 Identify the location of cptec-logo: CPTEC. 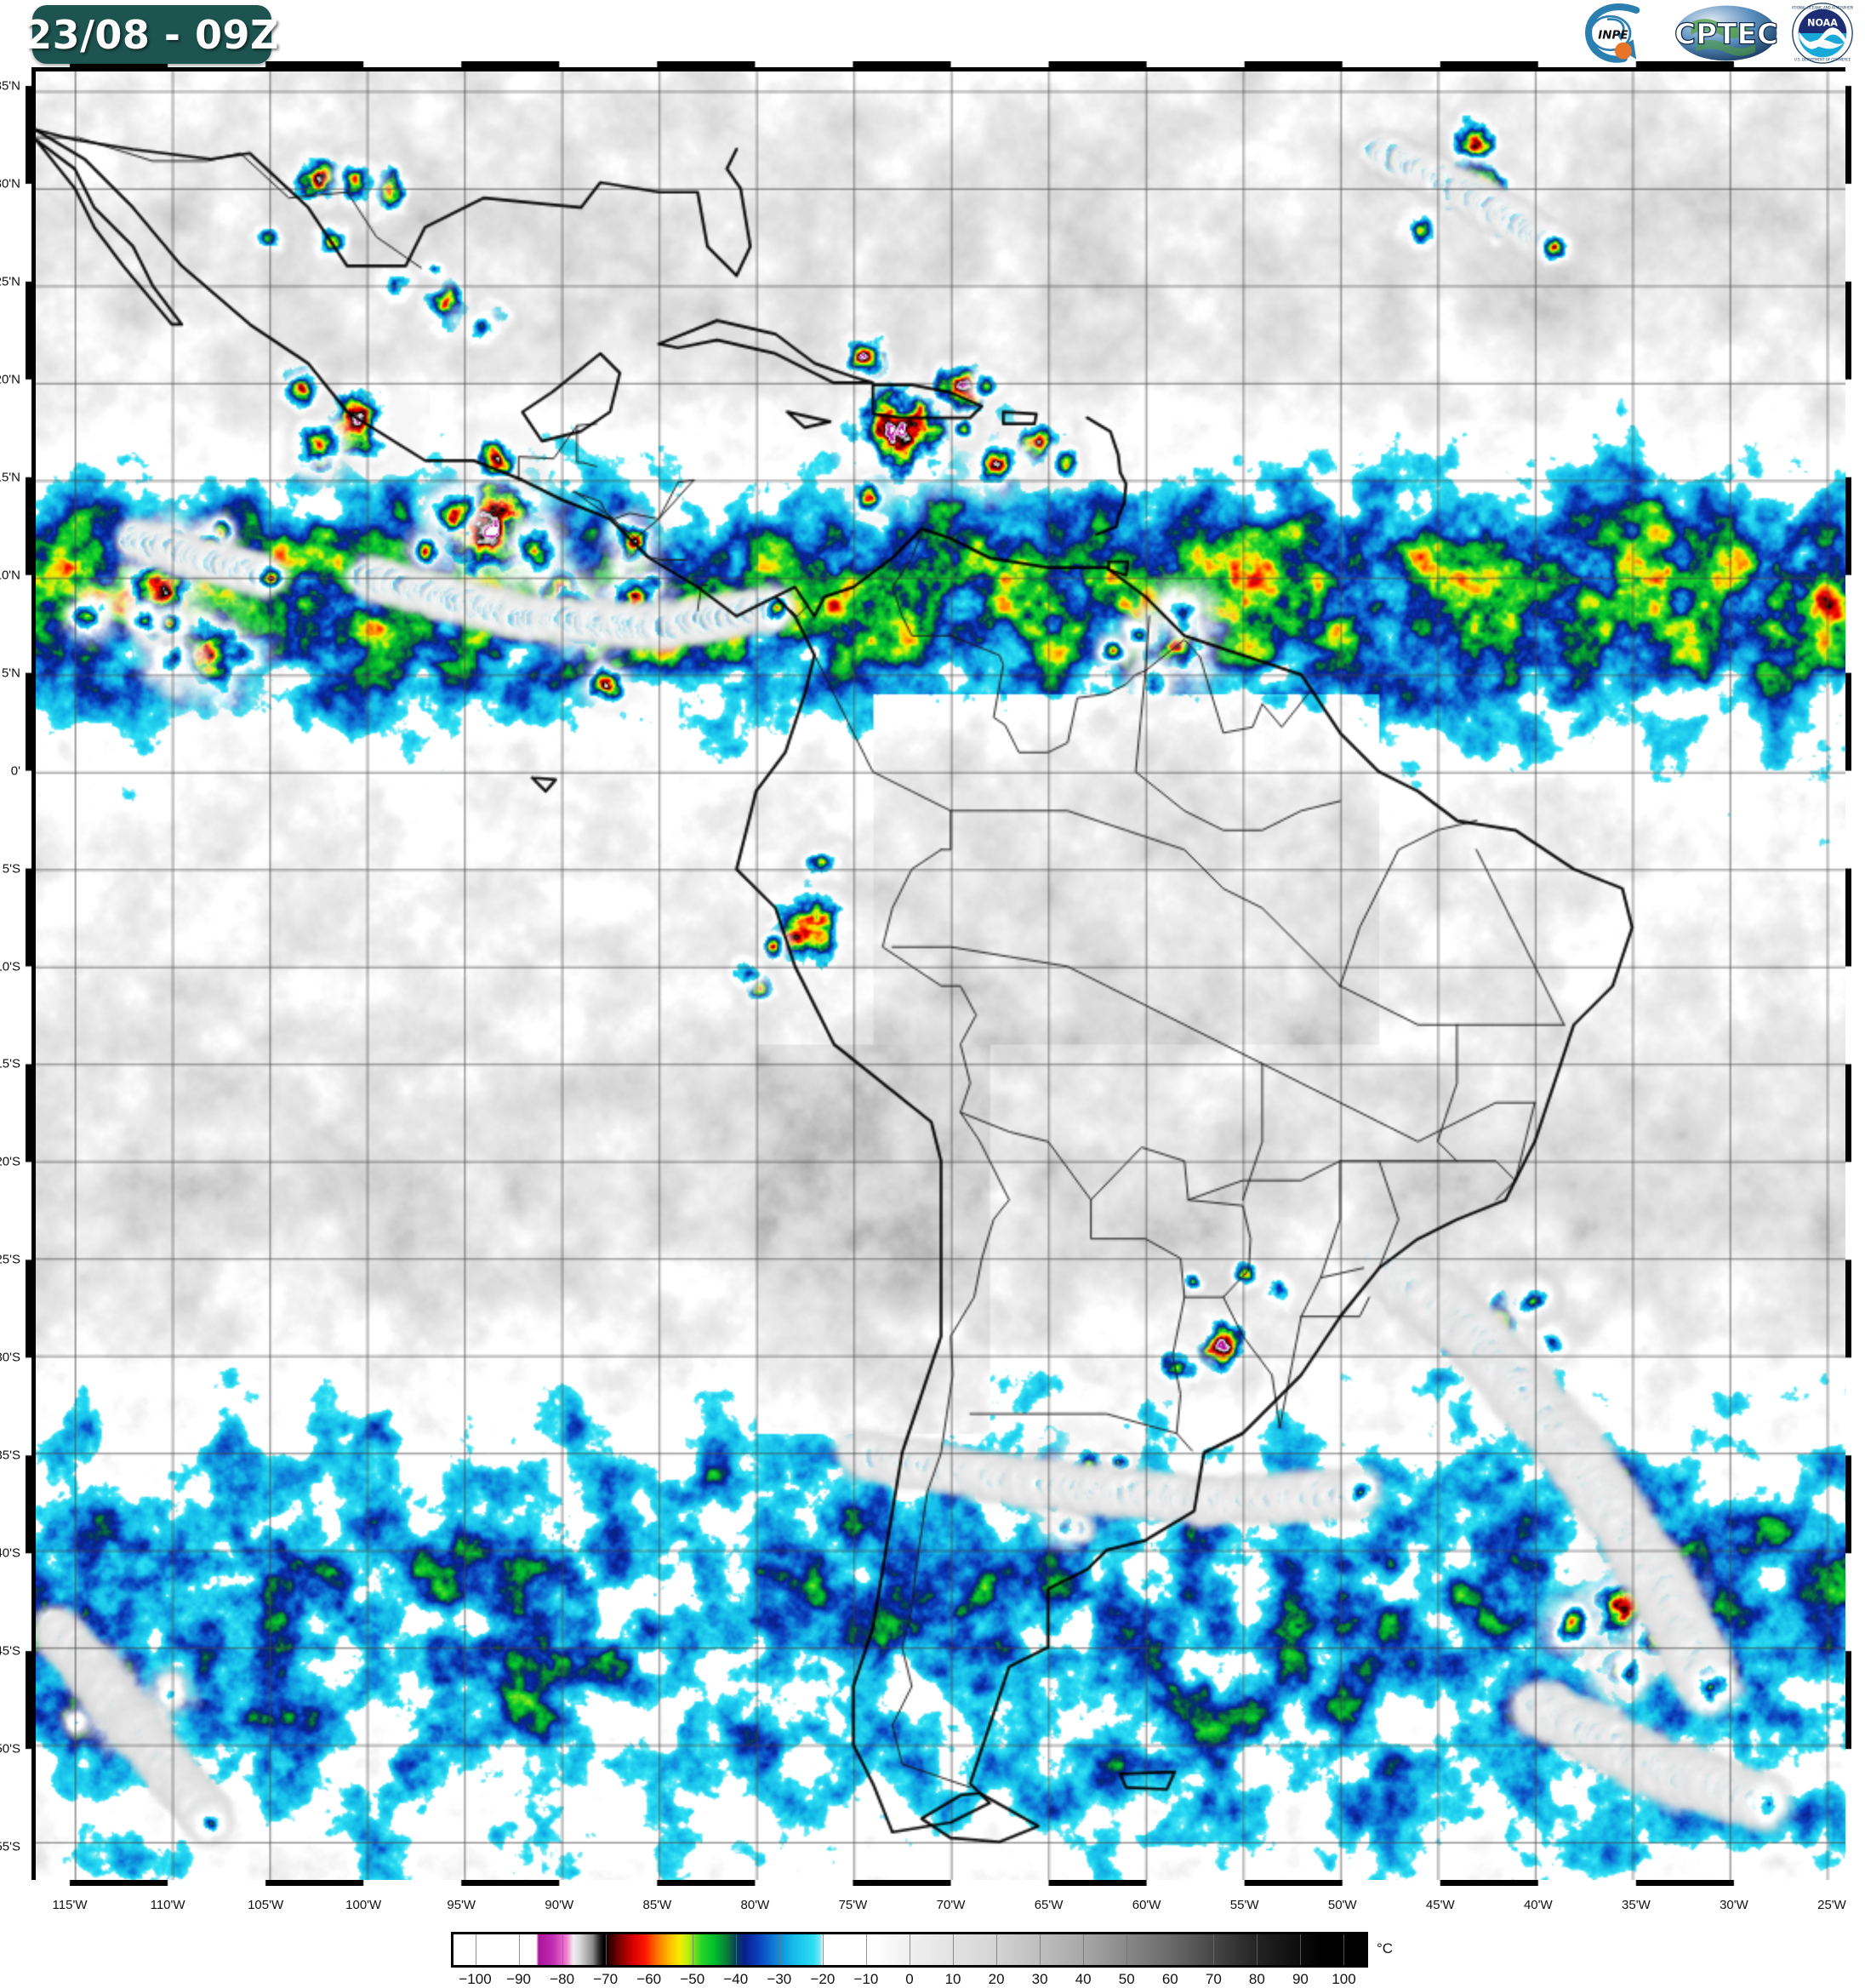
(1727, 33).